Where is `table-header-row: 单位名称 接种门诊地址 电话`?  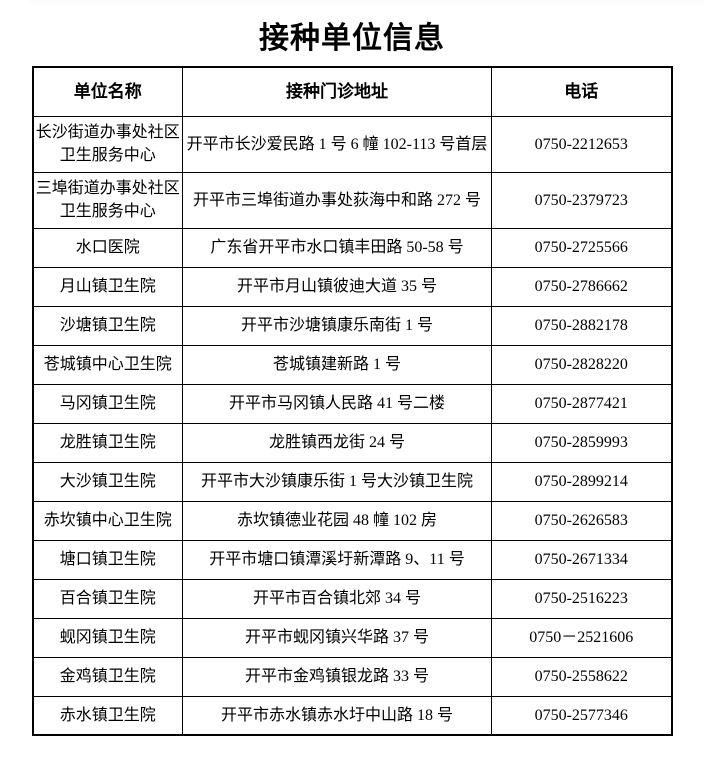 table-header-row: 单位名称 接种门诊地址 电话 is located at coordinates (352, 91).